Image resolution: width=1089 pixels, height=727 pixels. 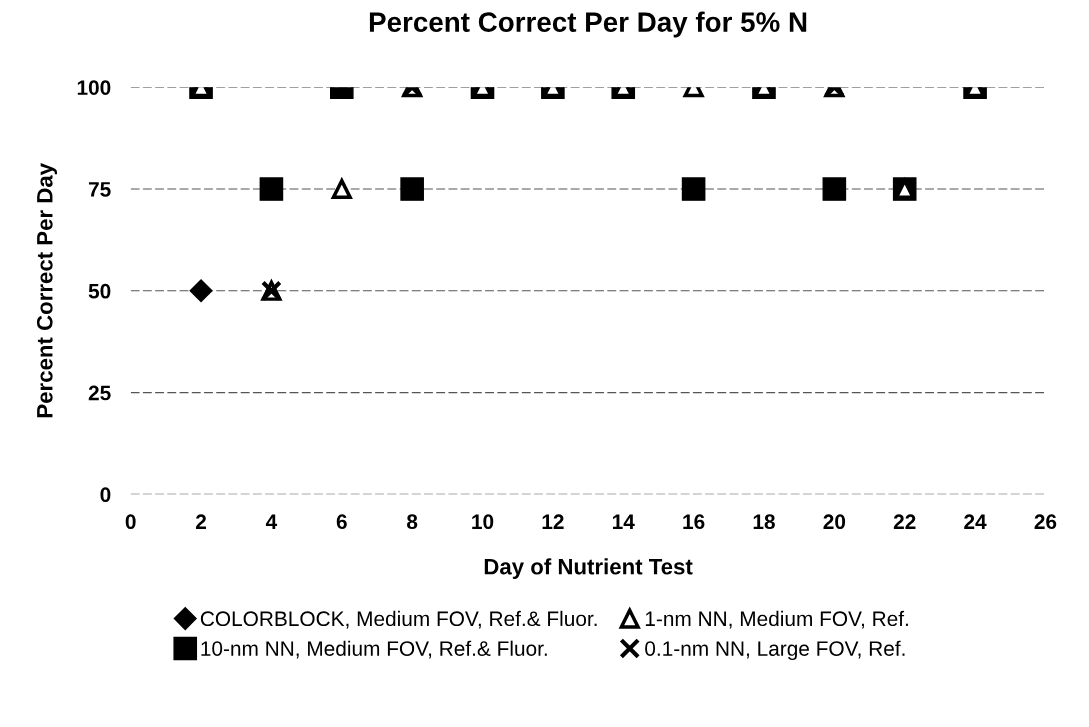 What do you see at coordinates (271, 521) in the screenshot?
I see `x-tick-label: 4` at bounding box center [271, 521].